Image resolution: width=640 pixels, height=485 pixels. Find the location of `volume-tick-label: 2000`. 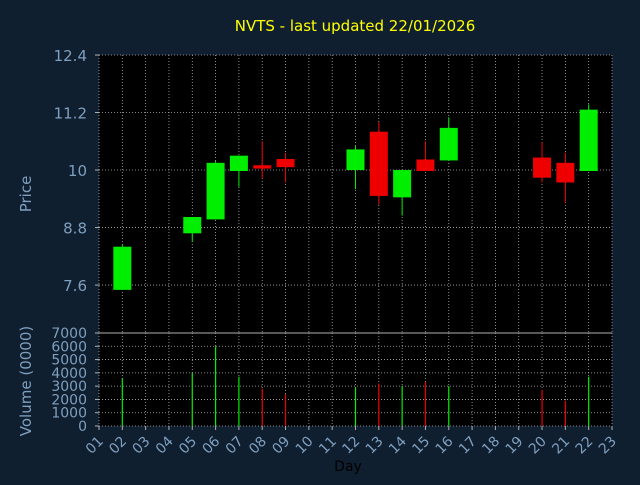

volume-tick-label: 2000 is located at coordinates (69, 400).